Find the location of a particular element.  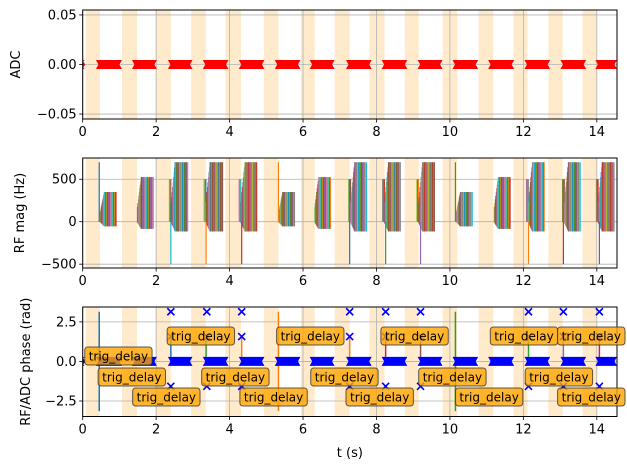

y-tick-label: −500 is located at coordinates (59, 265).